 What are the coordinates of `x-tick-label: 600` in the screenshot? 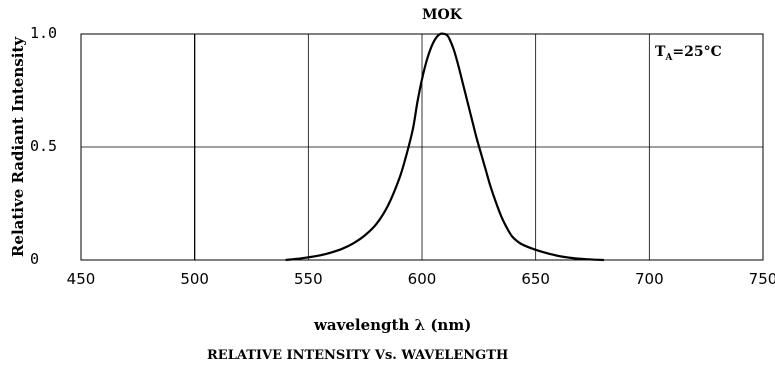 It's located at (422, 279).